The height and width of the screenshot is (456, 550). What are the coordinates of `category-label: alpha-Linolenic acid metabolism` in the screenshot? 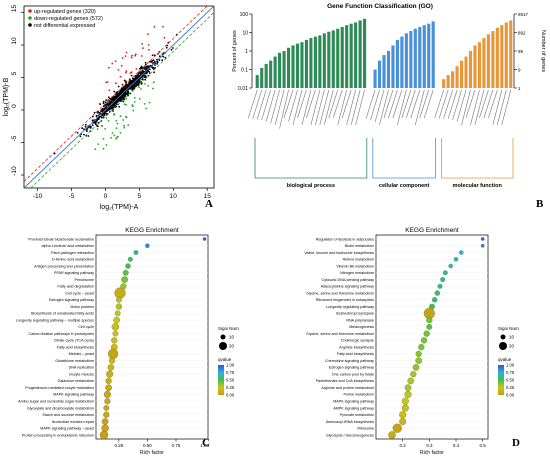 It's located at (68, 246).